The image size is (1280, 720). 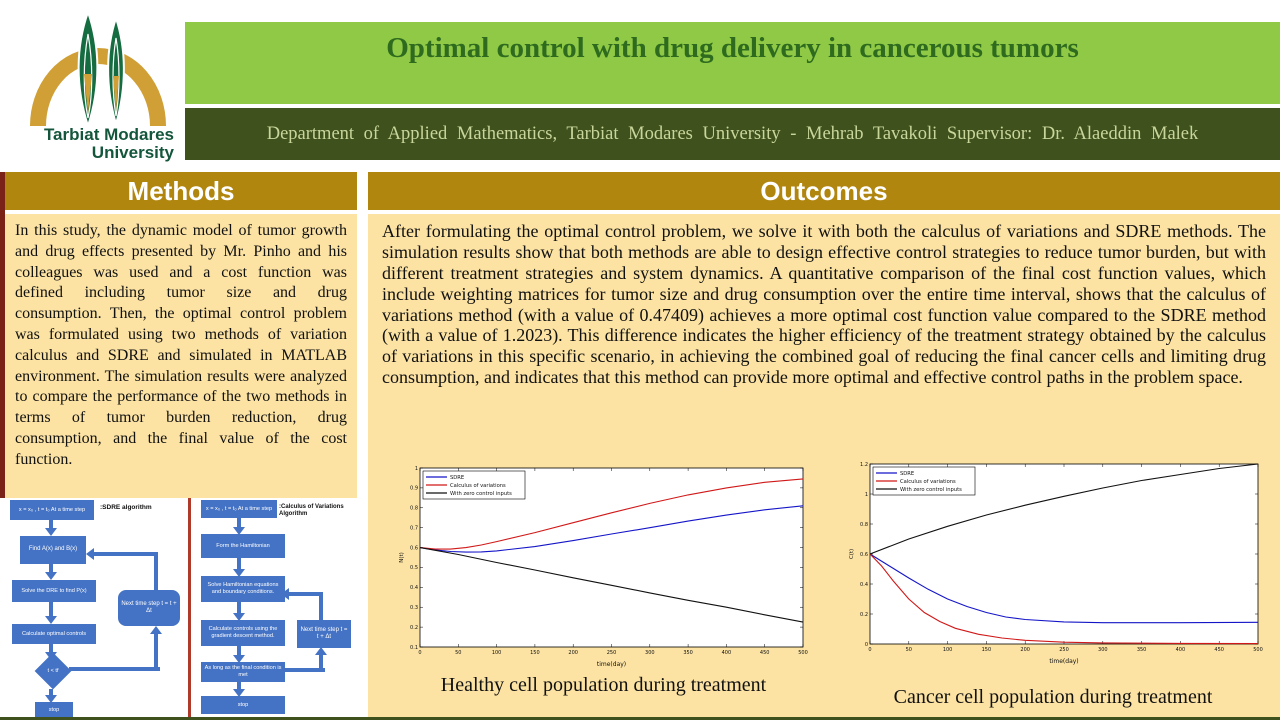 What do you see at coordinates (414, 648) in the screenshot?
I see `svg-text: 0.1` at bounding box center [414, 648].